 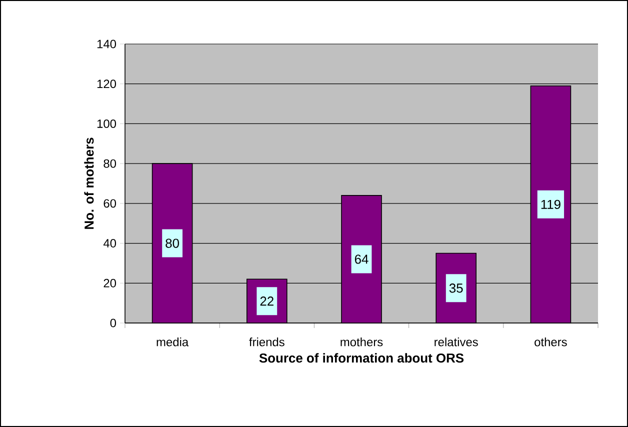 I want to click on y-tick-label: 100, so click(x=106, y=123).